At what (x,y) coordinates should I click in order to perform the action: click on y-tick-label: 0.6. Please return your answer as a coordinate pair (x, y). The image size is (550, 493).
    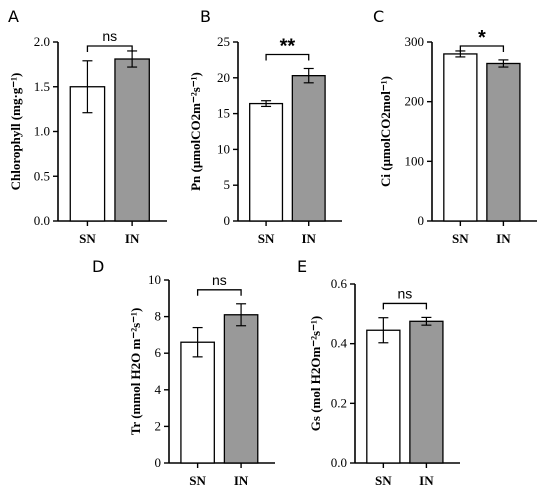
    Looking at the image, I should click on (339, 283).